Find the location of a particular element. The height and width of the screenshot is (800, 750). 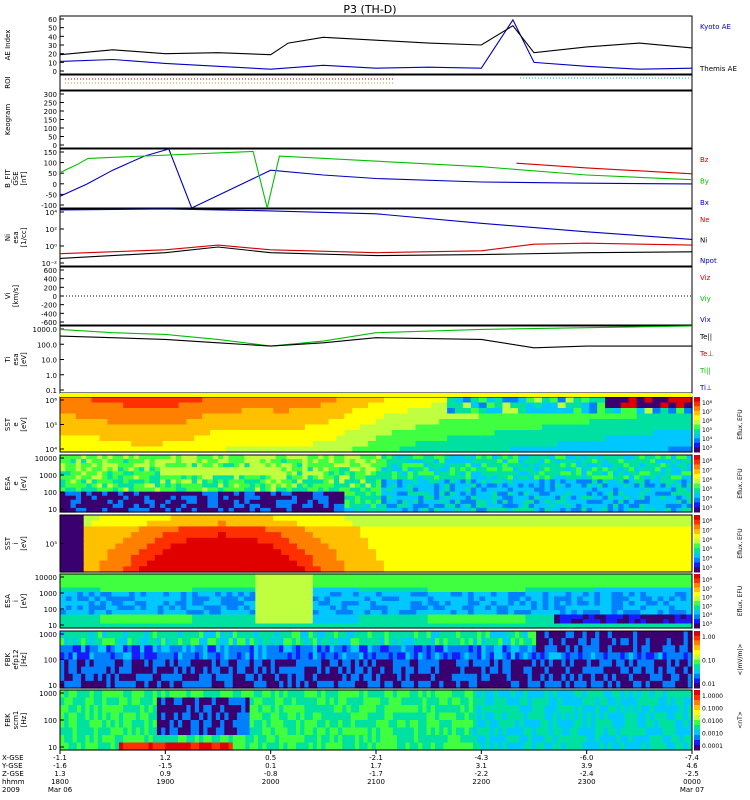

x-tick-label: Mar 06 is located at coordinates (60, 790).